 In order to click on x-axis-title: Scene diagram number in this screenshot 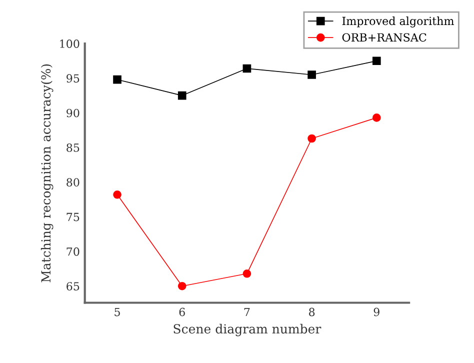, I will do `click(248, 330)`.